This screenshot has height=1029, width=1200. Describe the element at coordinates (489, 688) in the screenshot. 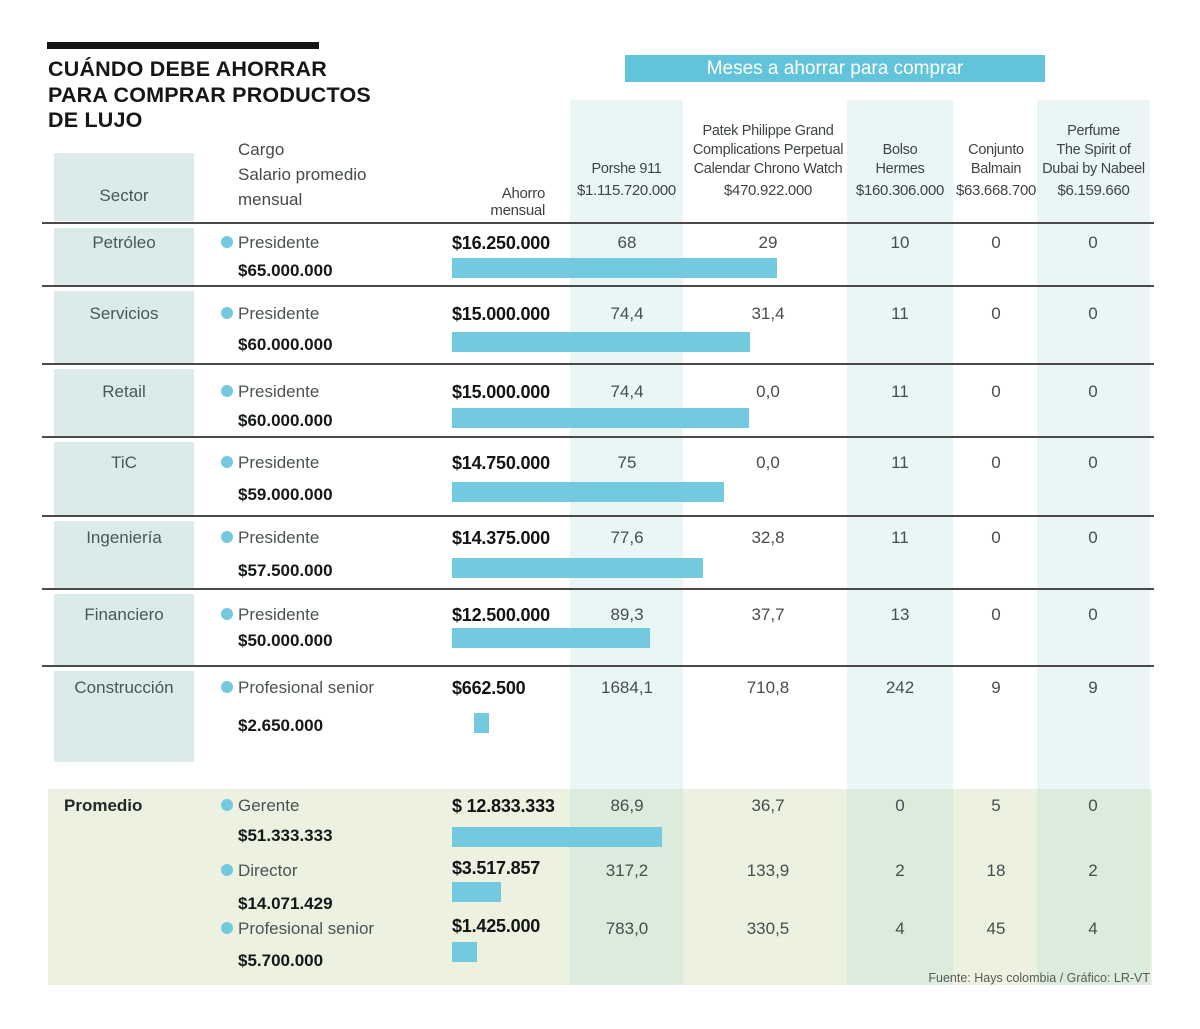

I see `ahorro-value: $662.500` at that location.